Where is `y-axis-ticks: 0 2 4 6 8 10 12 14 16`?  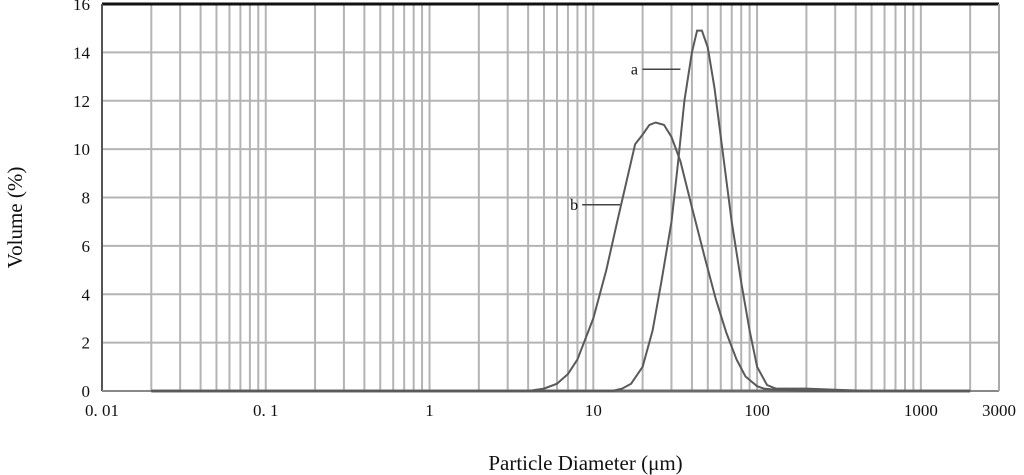
y-axis-ticks: 0 2 4 6 8 10 12 14 16 is located at coordinates (82, 200).